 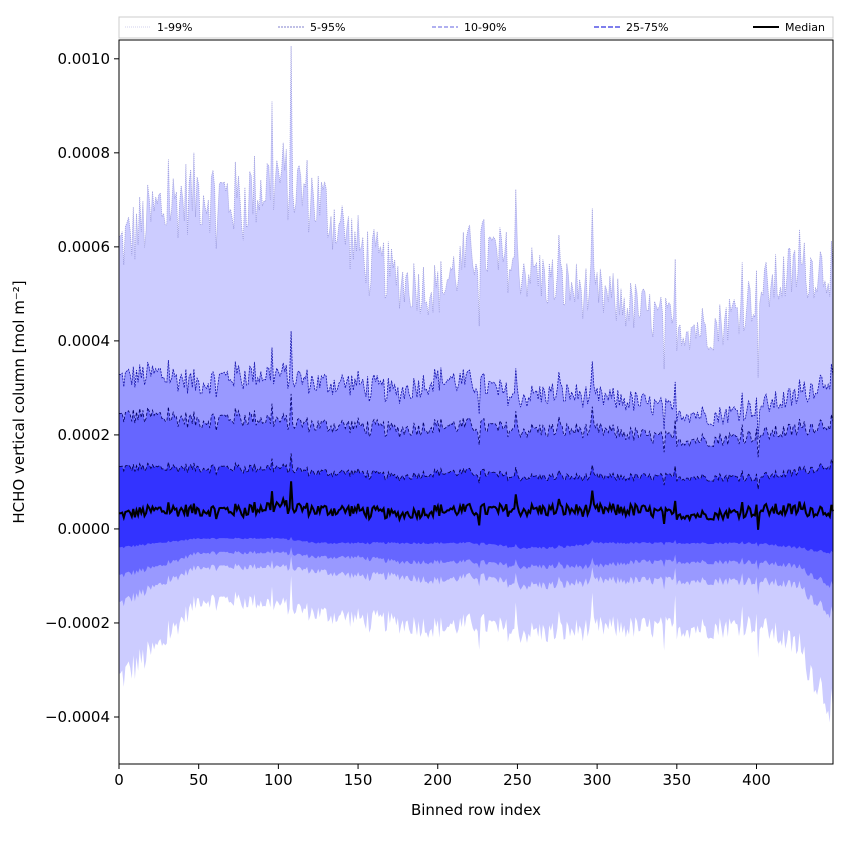 I want to click on band-upper-edge-10-90%, so click(x=476, y=425).